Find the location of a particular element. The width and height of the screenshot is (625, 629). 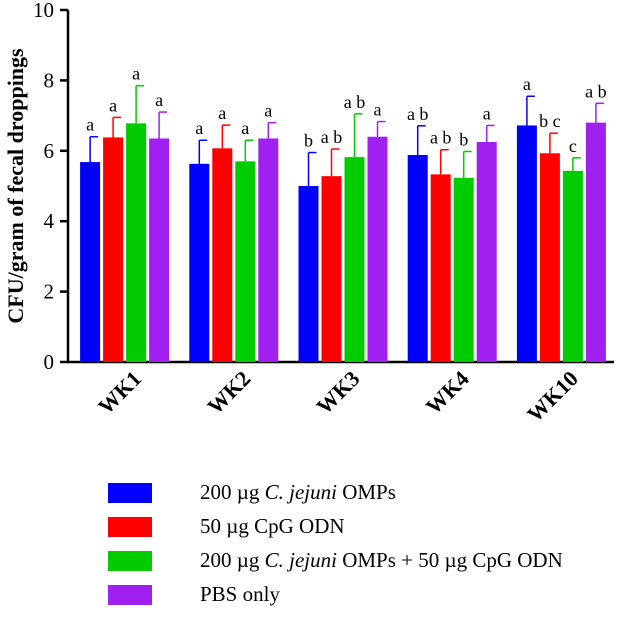

x-tick-label: WK2 is located at coordinates (228, 392).